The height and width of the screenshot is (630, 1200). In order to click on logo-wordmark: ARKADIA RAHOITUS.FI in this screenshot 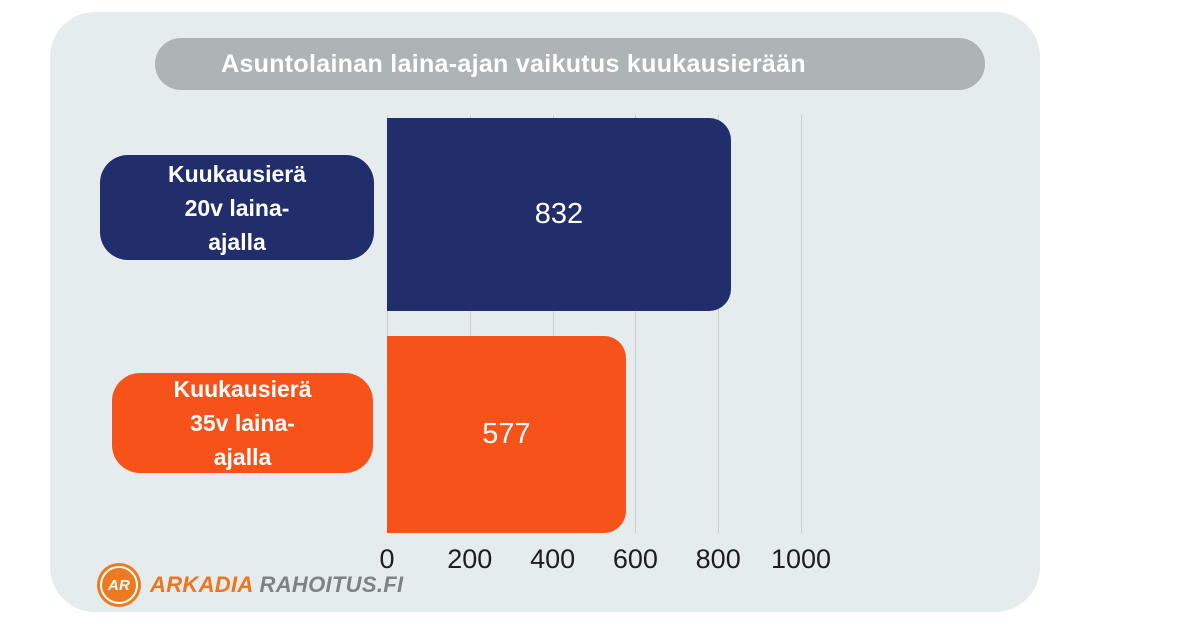, I will do `click(276, 585)`.